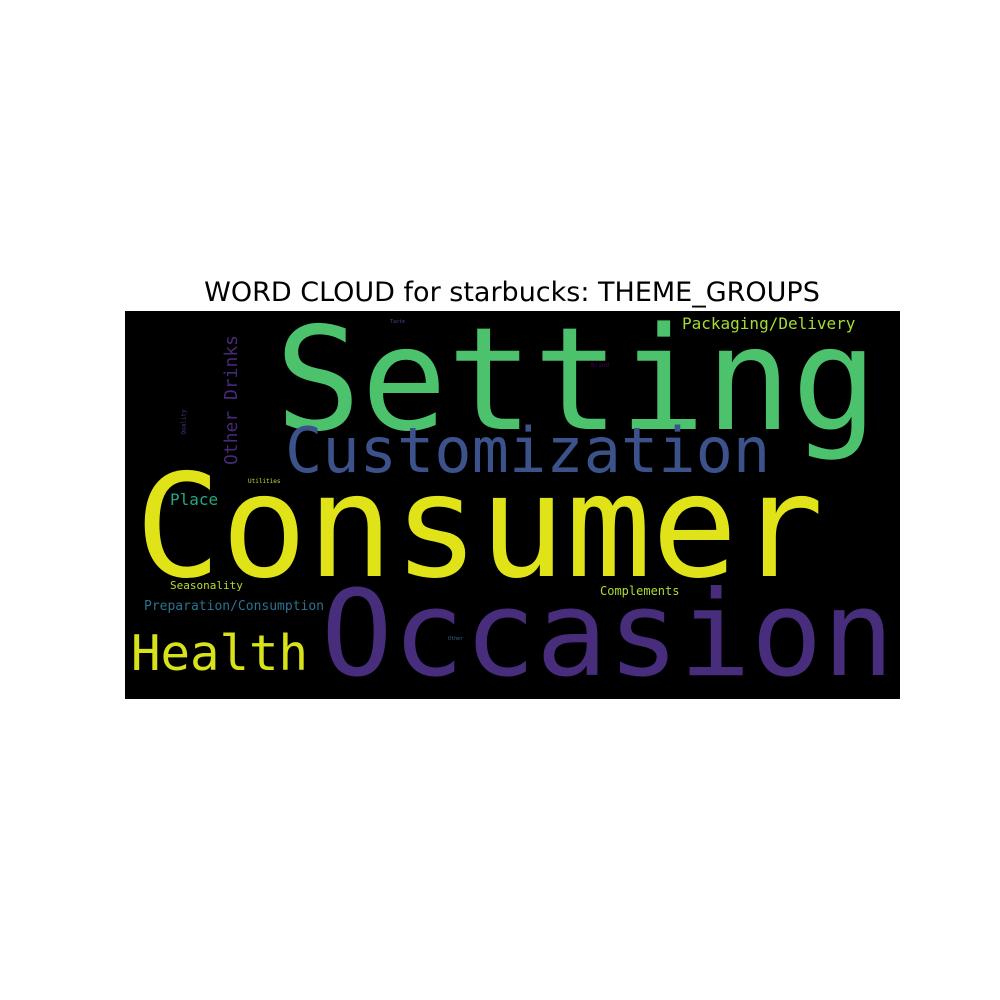  I want to click on word-complements: Complements, so click(640, 591).